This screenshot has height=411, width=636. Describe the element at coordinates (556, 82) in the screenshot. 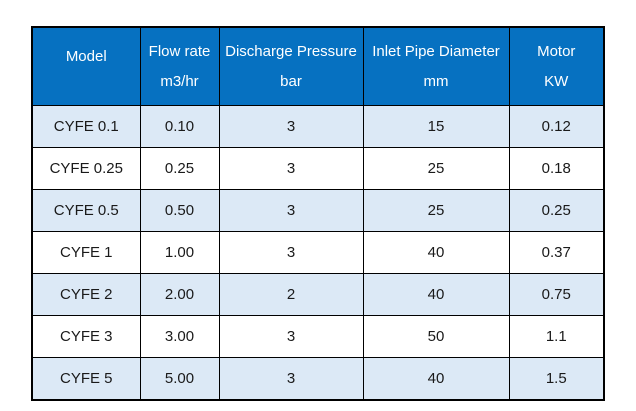

I see `column-unit: KW` at that location.